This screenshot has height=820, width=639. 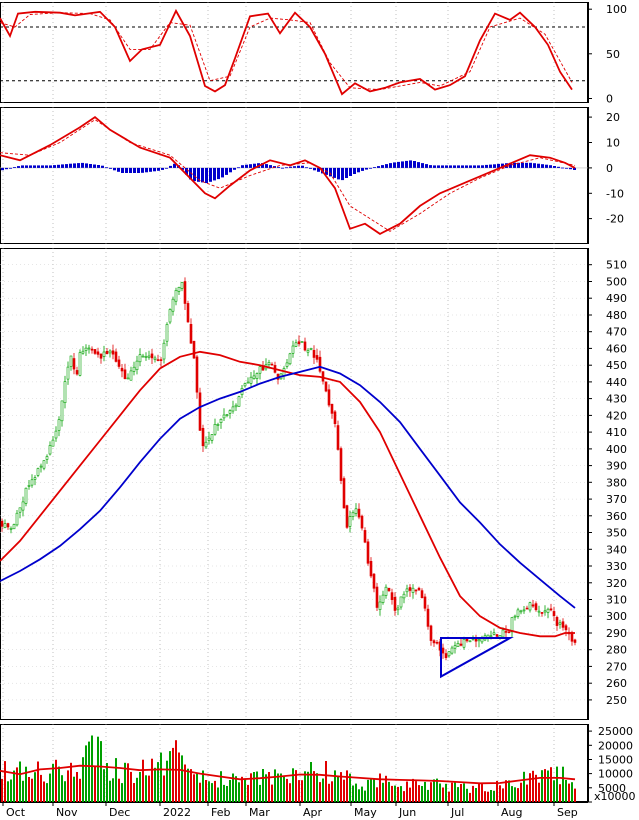 What do you see at coordinates (365, 812) in the screenshot?
I see `x-tick-label: May` at bounding box center [365, 812].